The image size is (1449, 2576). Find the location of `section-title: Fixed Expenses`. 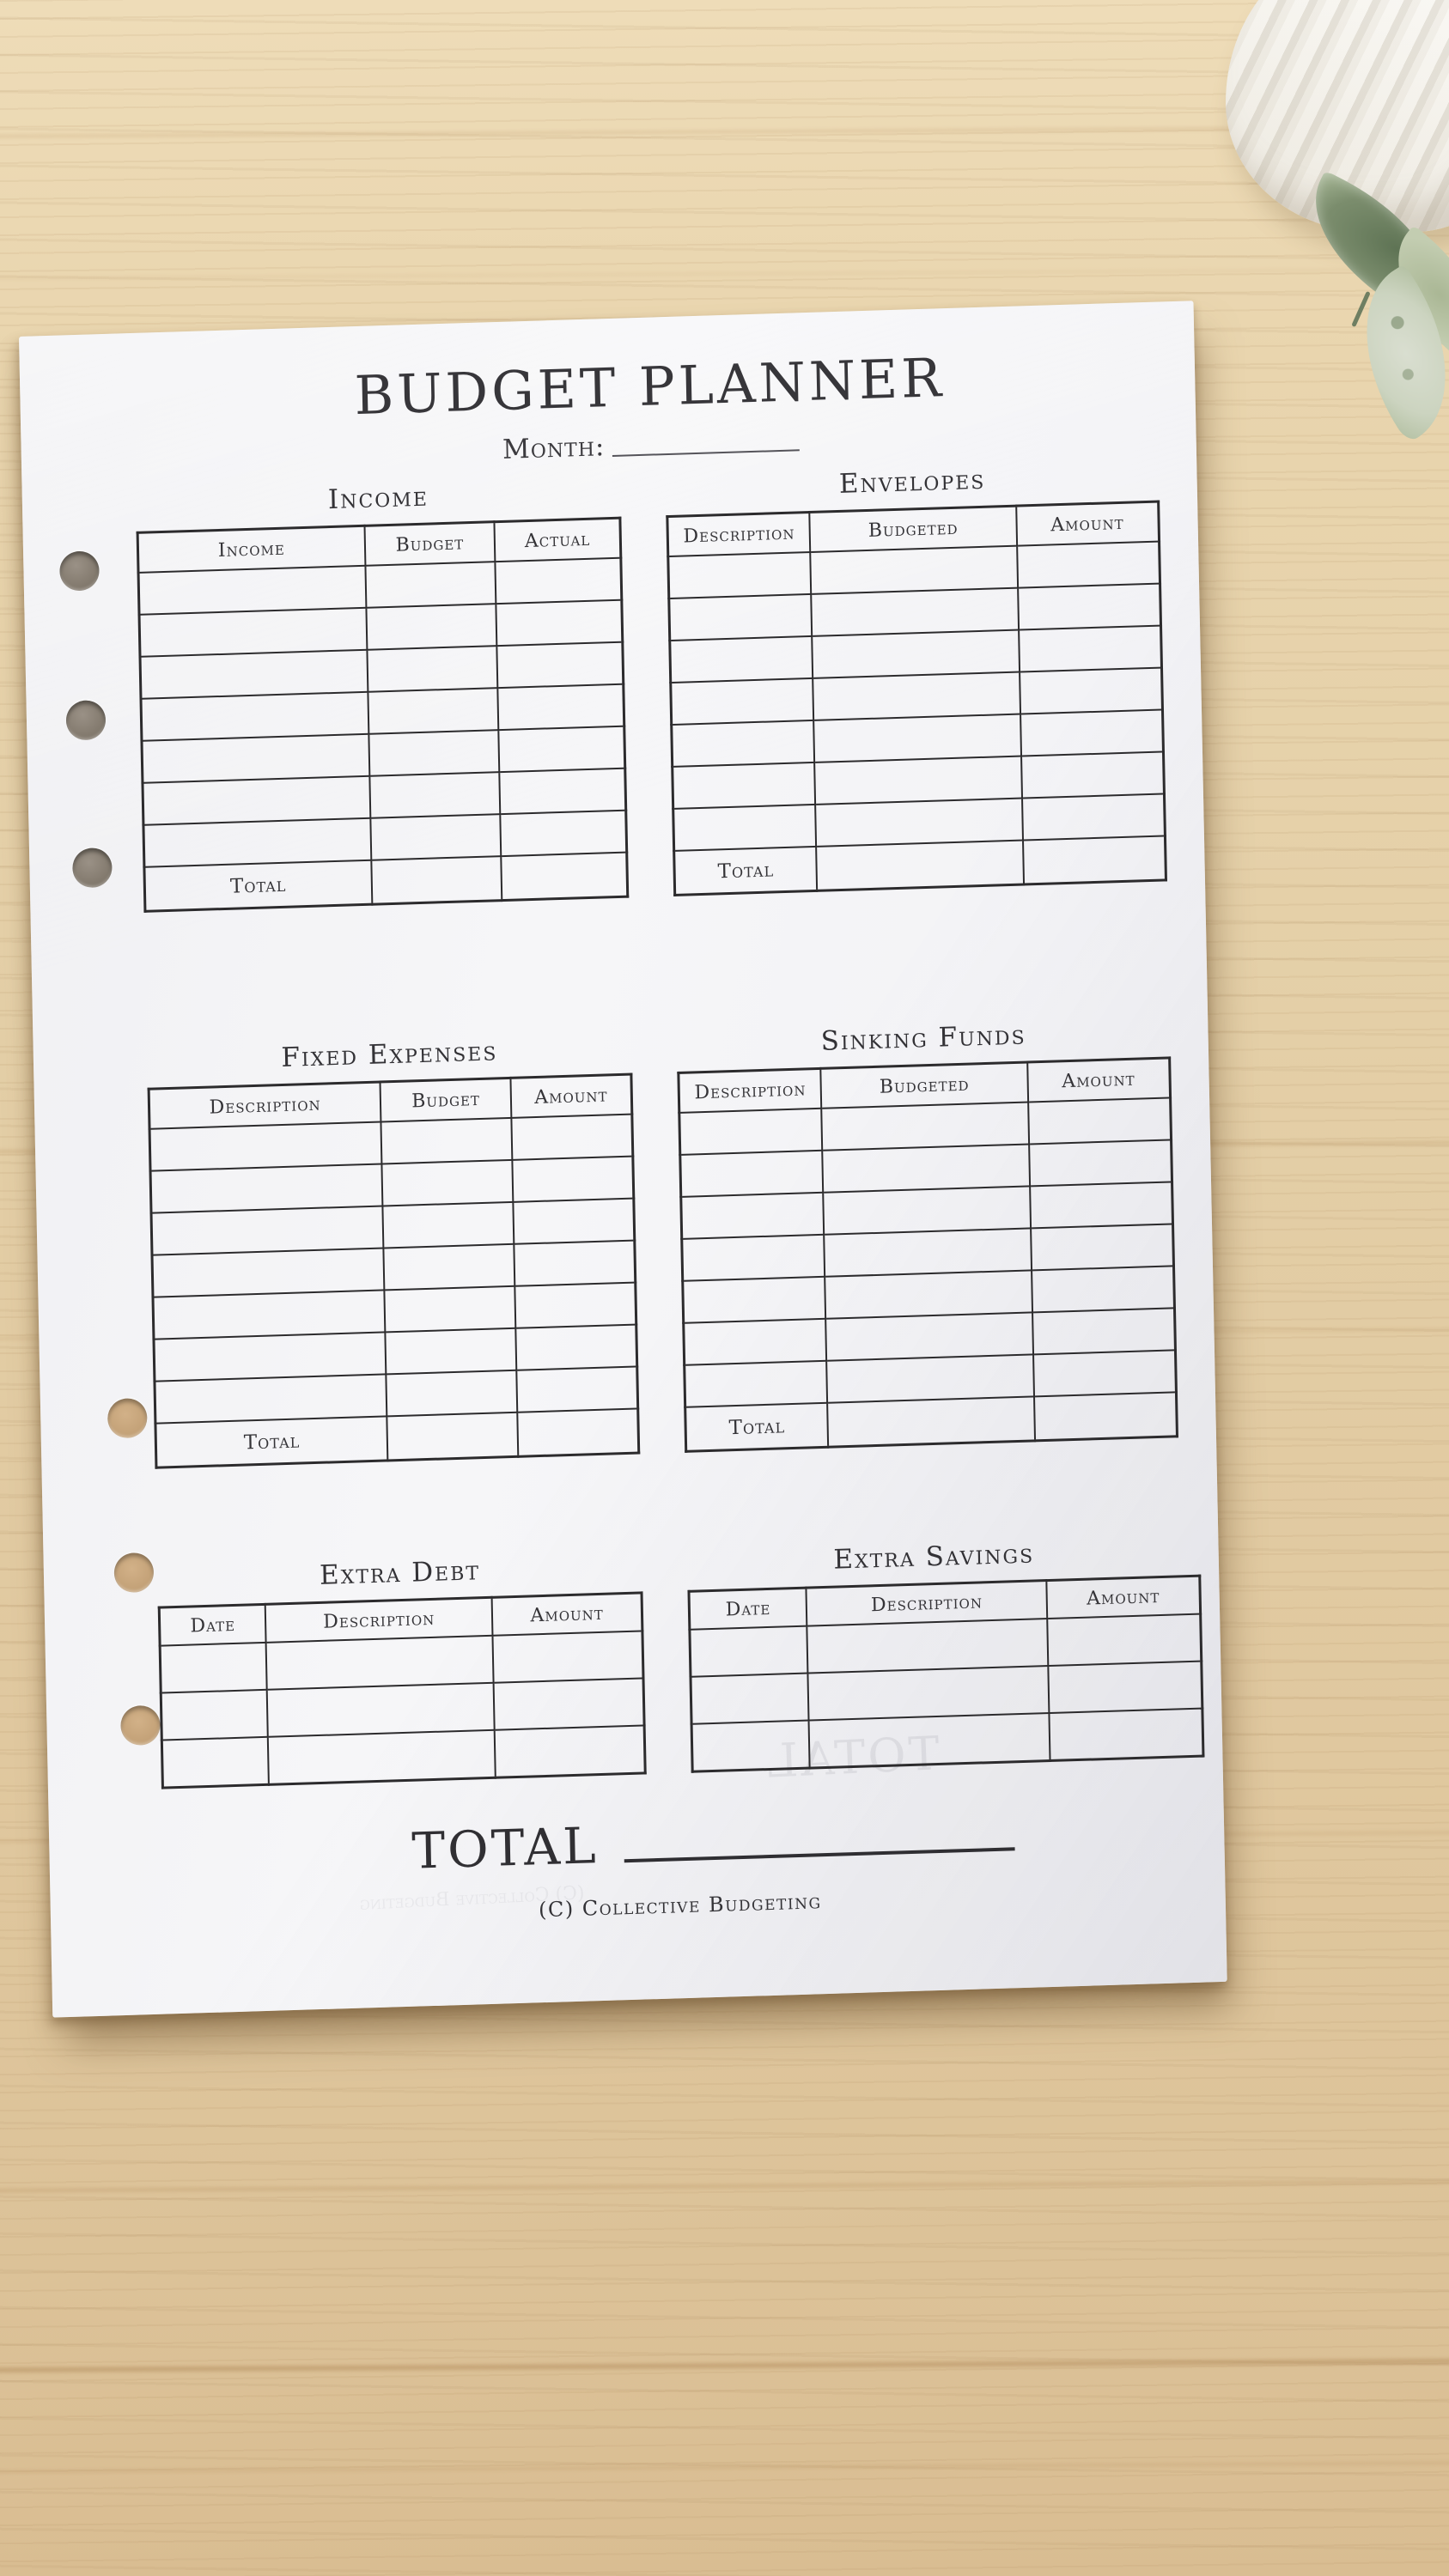

section-title: Fixed Expenses is located at coordinates (389, 1055).